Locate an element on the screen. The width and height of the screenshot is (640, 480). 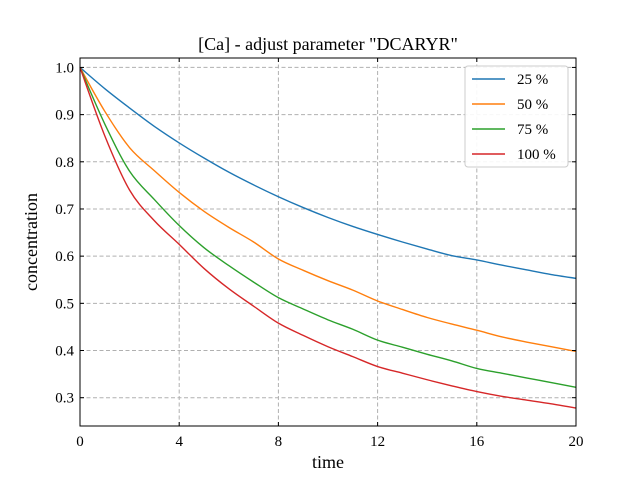
y-tick-label: 0.8 is located at coordinates (64, 163).